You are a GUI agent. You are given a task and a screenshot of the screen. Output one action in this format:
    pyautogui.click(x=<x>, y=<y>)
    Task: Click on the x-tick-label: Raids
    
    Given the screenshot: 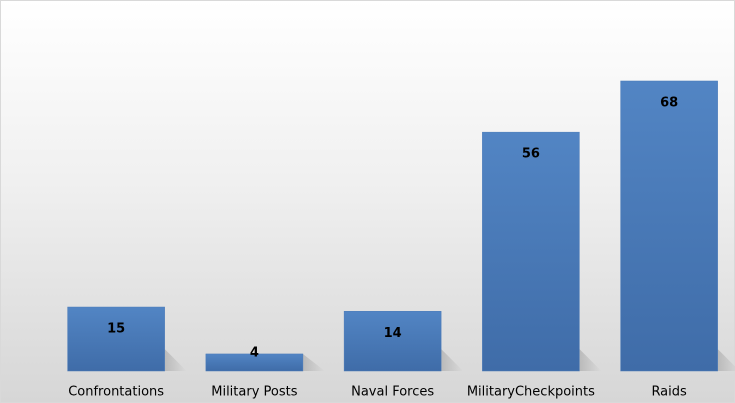 What is the action you would take?
    pyautogui.click(x=669, y=392)
    